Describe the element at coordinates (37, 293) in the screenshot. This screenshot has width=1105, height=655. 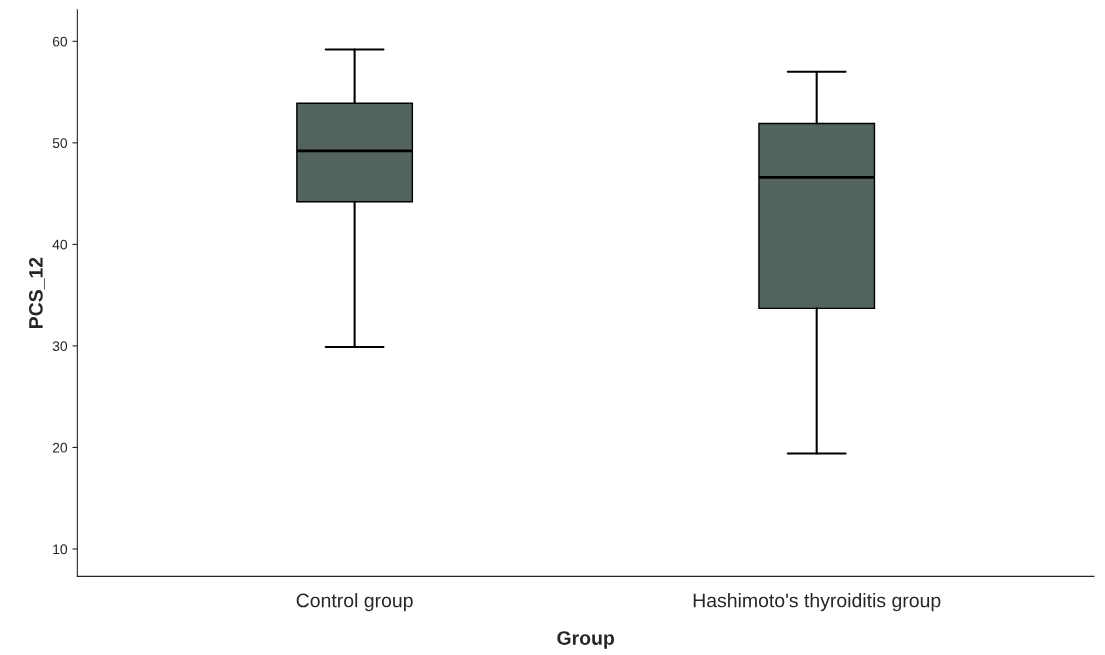
I see `y-axis-title: PCS_12` at that location.